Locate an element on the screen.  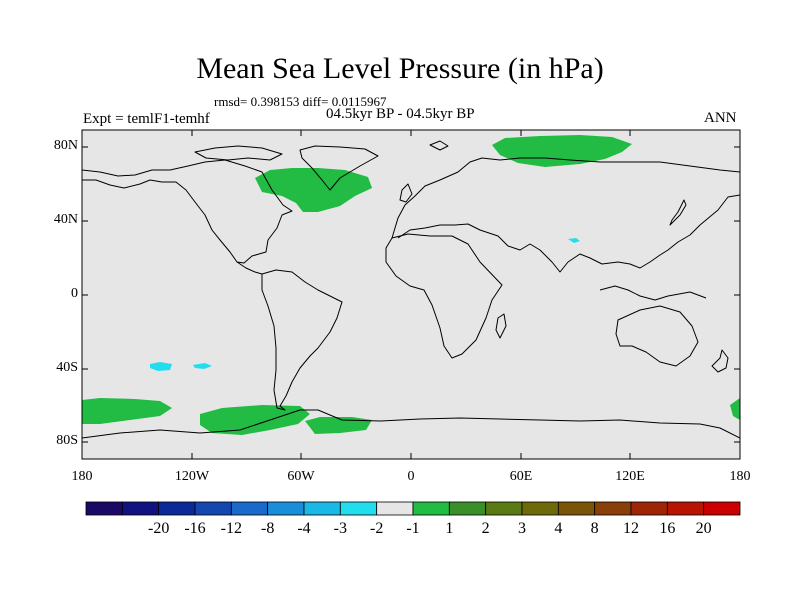
colorbar-label: -20 is located at coordinates (158, 528).